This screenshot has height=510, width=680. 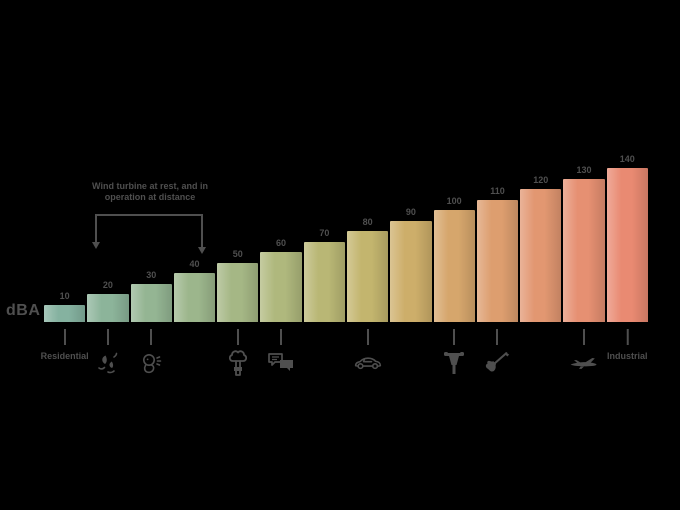 I want to click on bar: 50, so click(x=238, y=312).